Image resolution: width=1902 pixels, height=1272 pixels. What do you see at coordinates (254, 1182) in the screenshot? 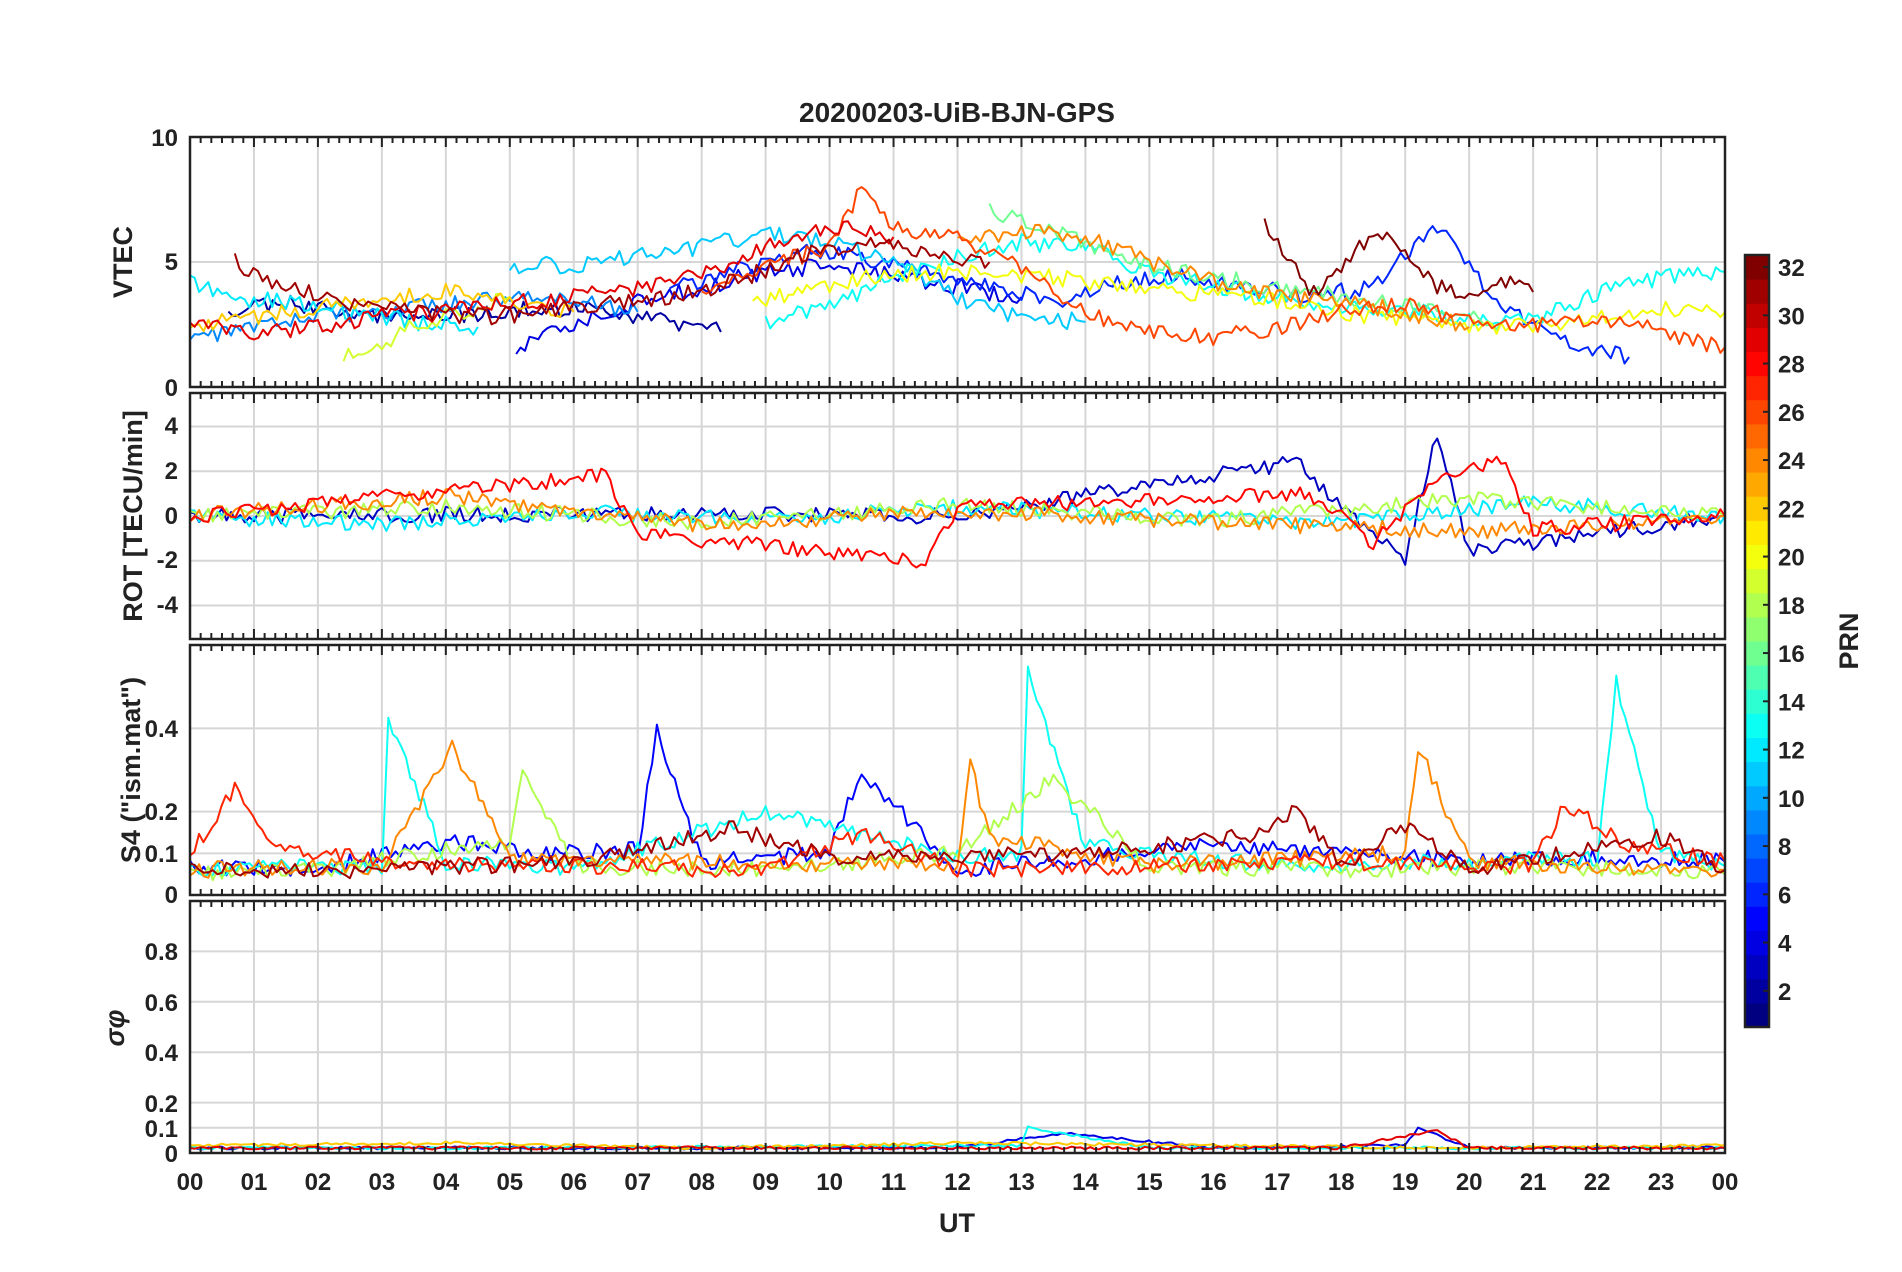
I see `x-tick-label: 01` at bounding box center [254, 1182].